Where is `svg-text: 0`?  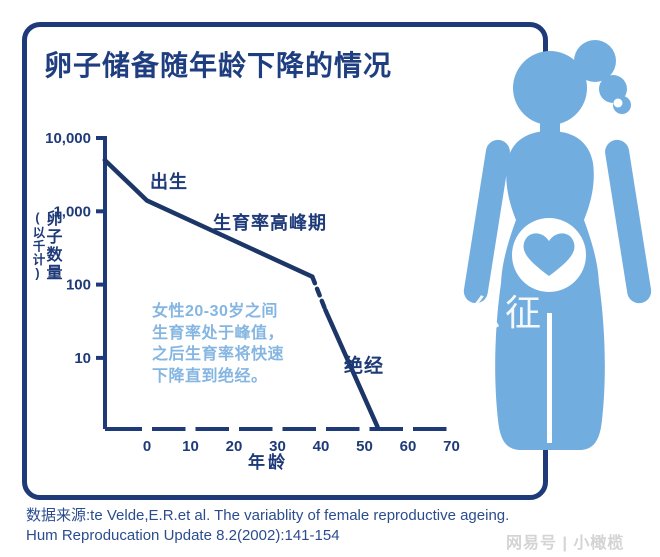 svg-text: 0 is located at coordinates (147, 446).